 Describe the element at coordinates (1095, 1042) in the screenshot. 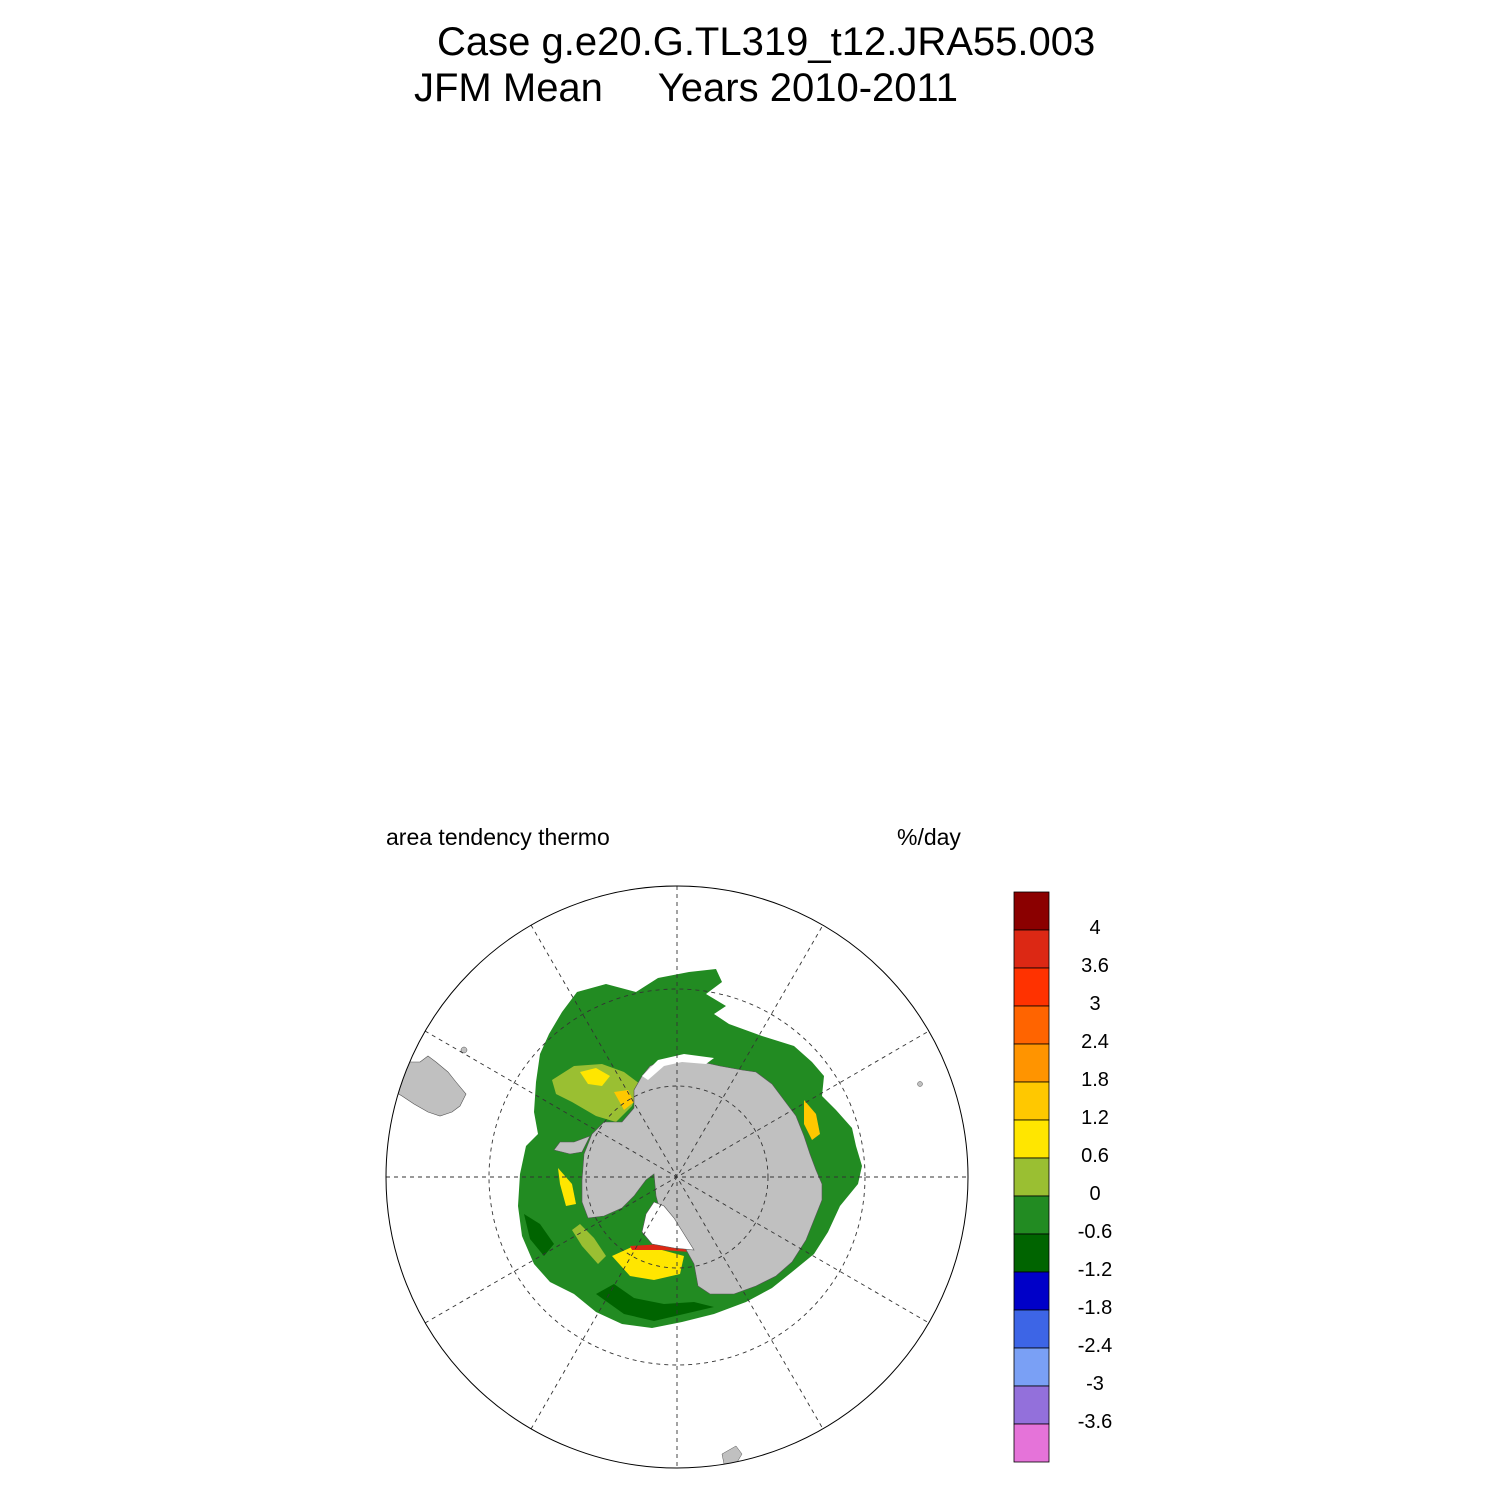

I see `colorbar-tick-label: 2.4` at that location.